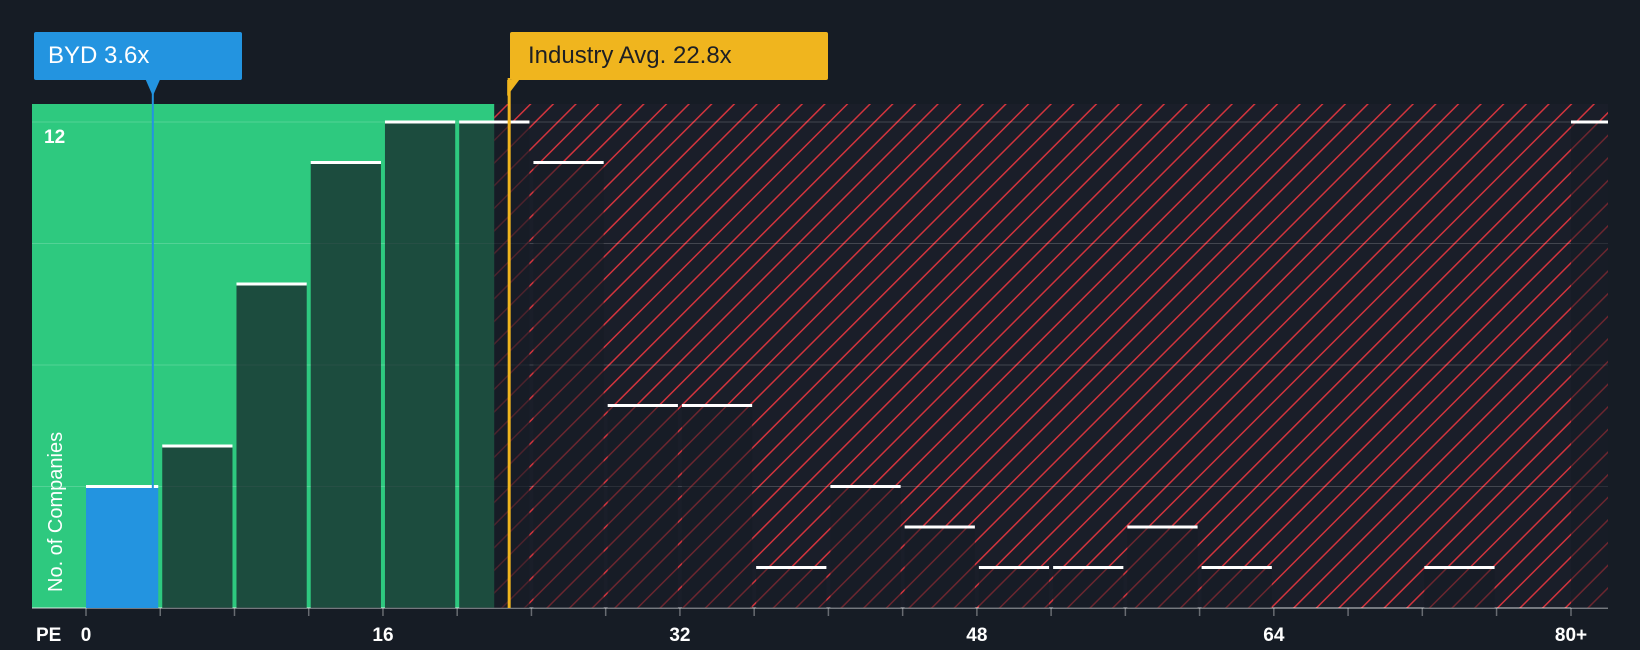 This screenshot has width=1640, height=650. I want to click on x-tick-label: 32, so click(679, 635).